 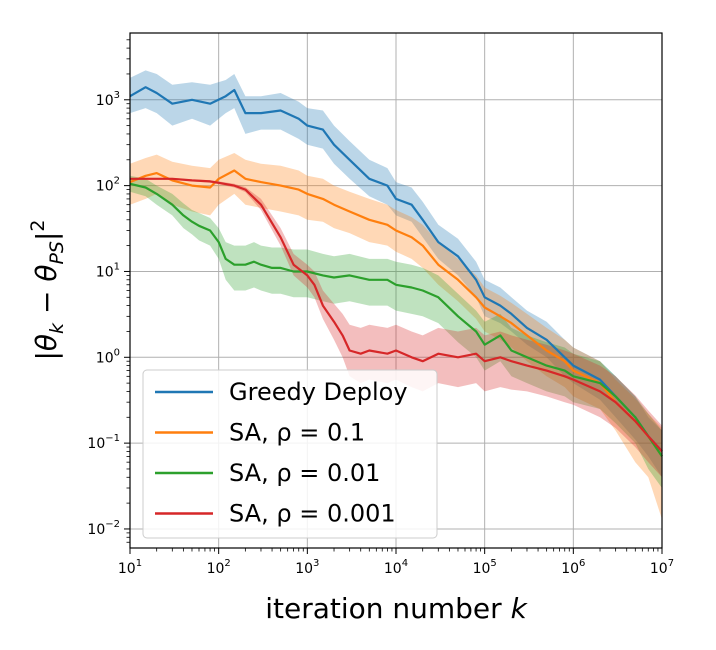 I want to click on y-tick-exp: −1, so click(x=112, y=438).